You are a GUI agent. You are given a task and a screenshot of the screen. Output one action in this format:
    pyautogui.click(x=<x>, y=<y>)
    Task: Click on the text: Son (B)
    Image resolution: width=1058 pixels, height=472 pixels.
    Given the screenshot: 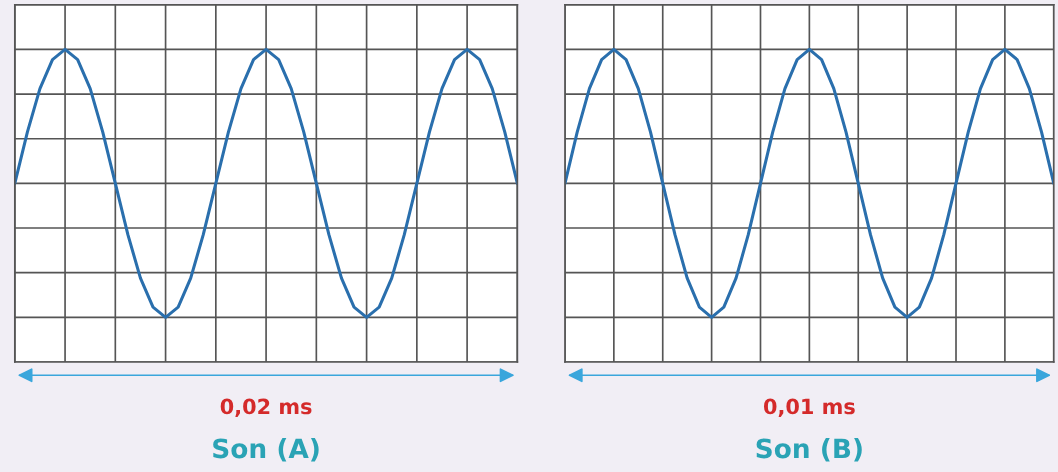 What is the action you would take?
    pyautogui.click(x=809, y=450)
    